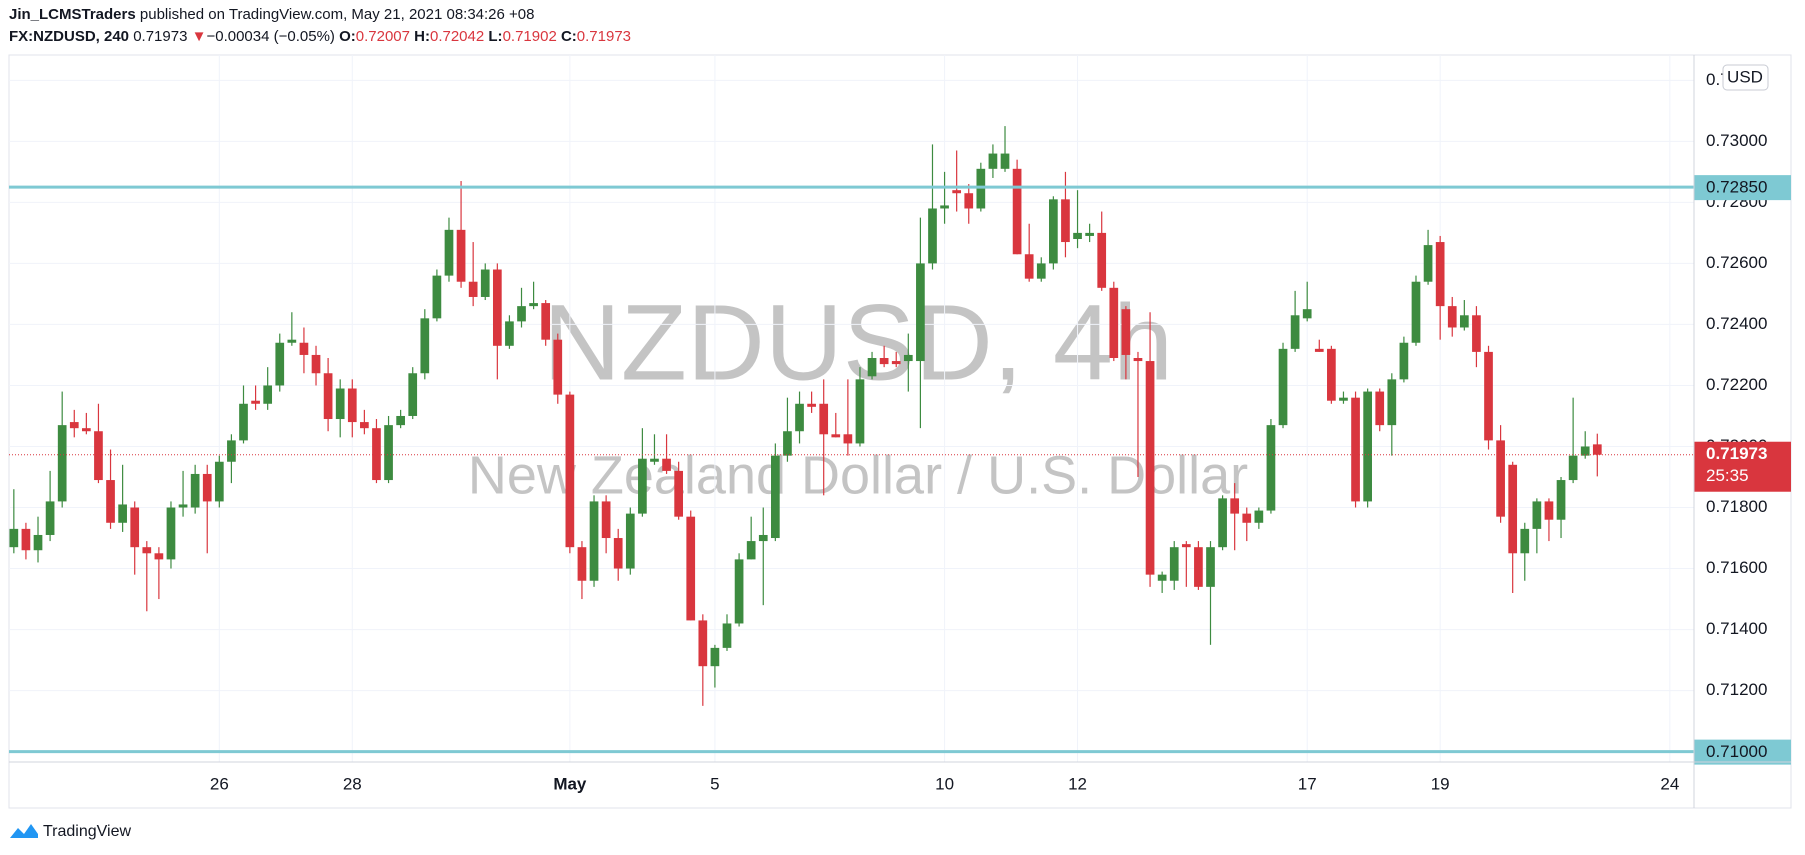 The height and width of the screenshot is (855, 1805). Describe the element at coordinates (70, 831) in the screenshot. I see `brand-logo: TradingView` at that location.